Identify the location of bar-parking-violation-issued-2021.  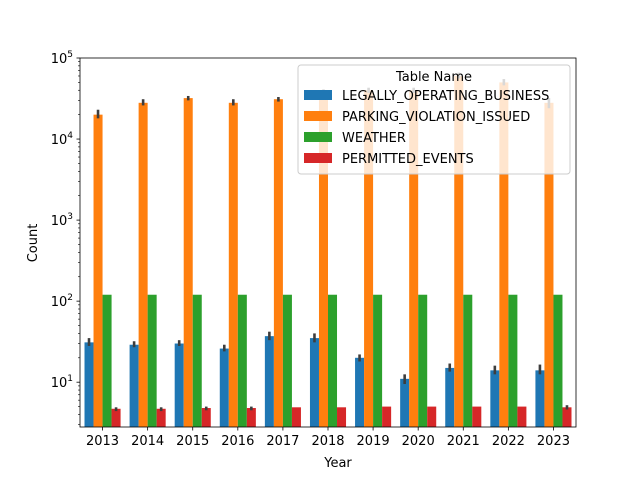
(459, 251).